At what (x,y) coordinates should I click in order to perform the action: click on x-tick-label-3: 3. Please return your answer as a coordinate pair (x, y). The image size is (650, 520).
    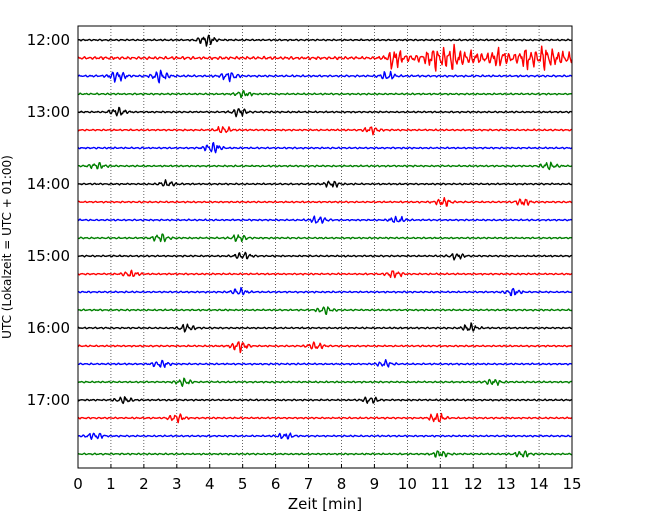
    Looking at the image, I should click on (177, 484).